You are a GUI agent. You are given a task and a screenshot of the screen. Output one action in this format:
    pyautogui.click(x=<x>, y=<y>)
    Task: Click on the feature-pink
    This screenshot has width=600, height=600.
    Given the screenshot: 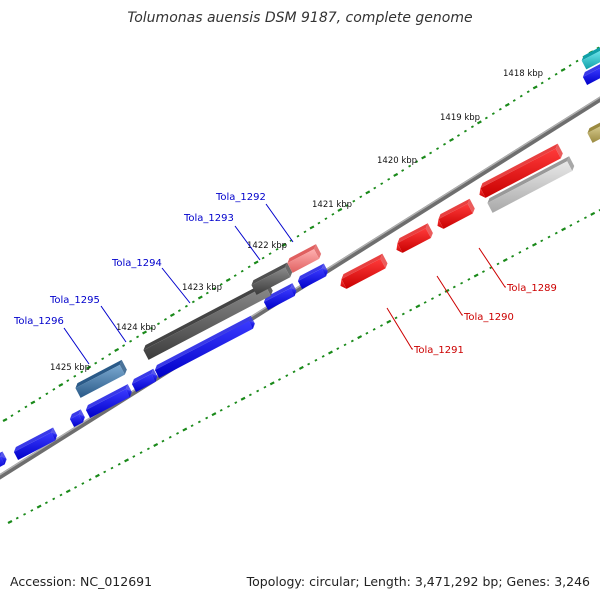 What is the action you would take?
    pyautogui.click(x=304, y=258)
    